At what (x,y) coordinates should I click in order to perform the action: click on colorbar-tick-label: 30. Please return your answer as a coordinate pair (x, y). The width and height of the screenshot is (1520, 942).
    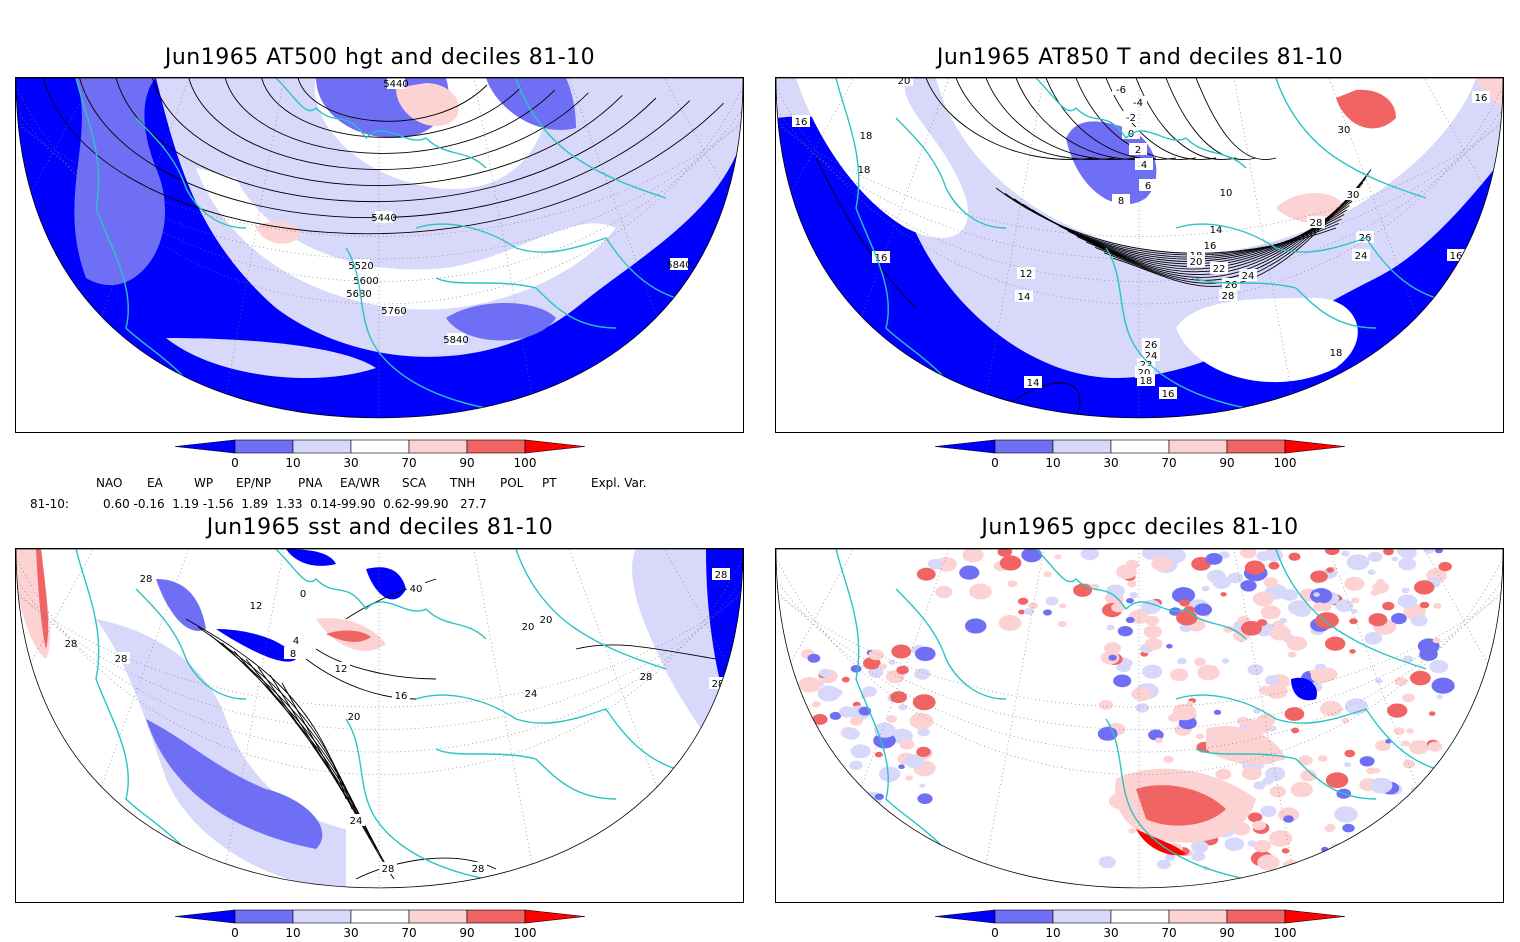
    Looking at the image, I should click on (1110, 933).